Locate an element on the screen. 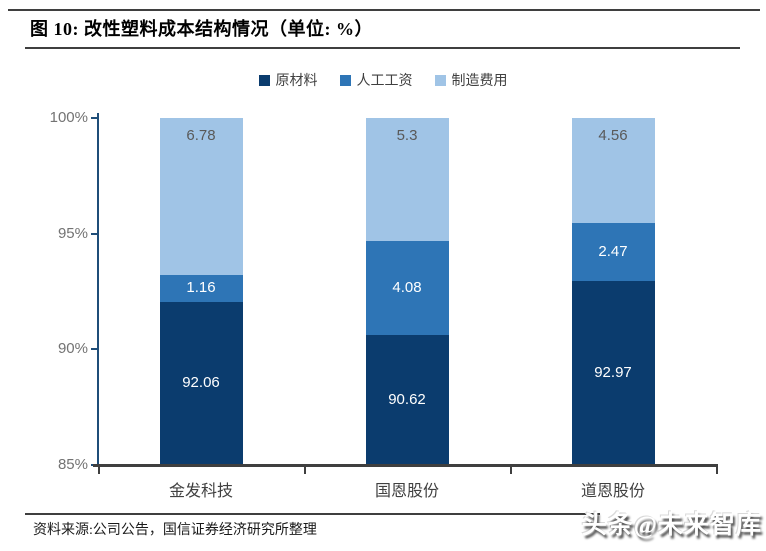 Image resolution: width=766 pixels, height=551 pixels. bar-value-label: 92.97 is located at coordinates (613, 372).